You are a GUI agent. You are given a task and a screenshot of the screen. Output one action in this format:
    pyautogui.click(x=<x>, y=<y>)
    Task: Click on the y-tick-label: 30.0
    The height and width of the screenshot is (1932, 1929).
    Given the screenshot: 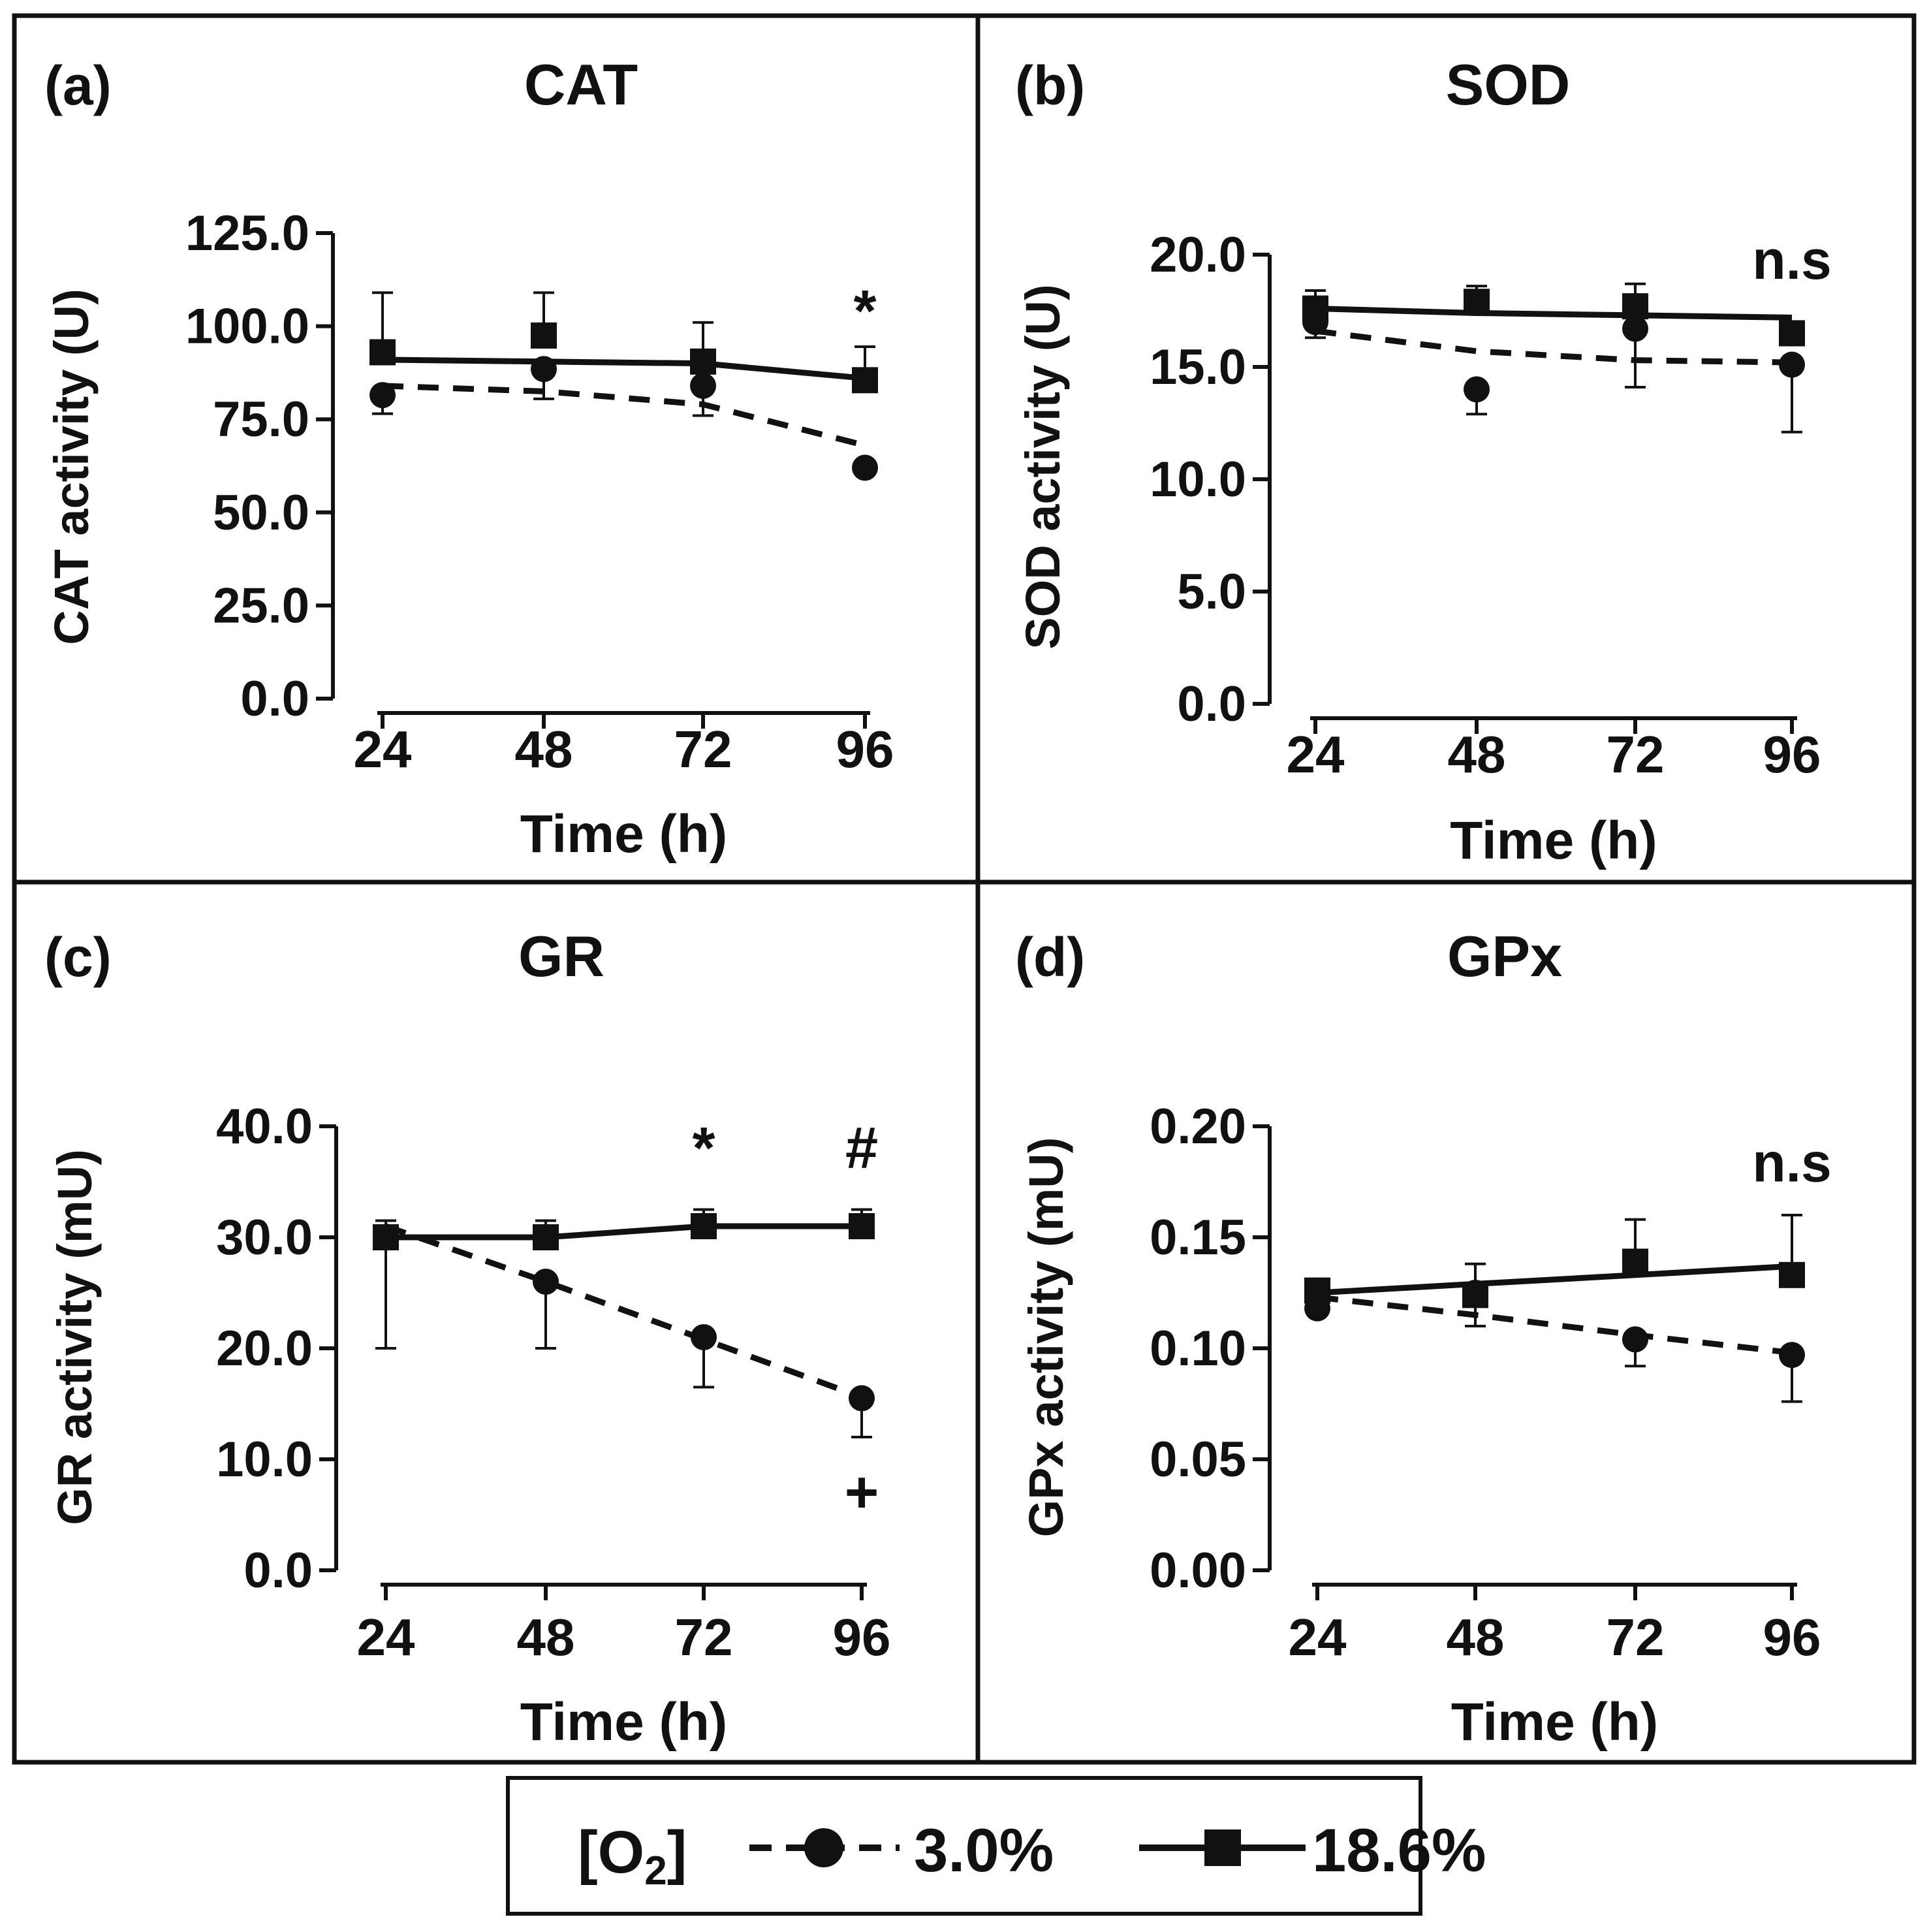 What is the action you would take?
    pyautogui.click(x=264, y=1237)
    